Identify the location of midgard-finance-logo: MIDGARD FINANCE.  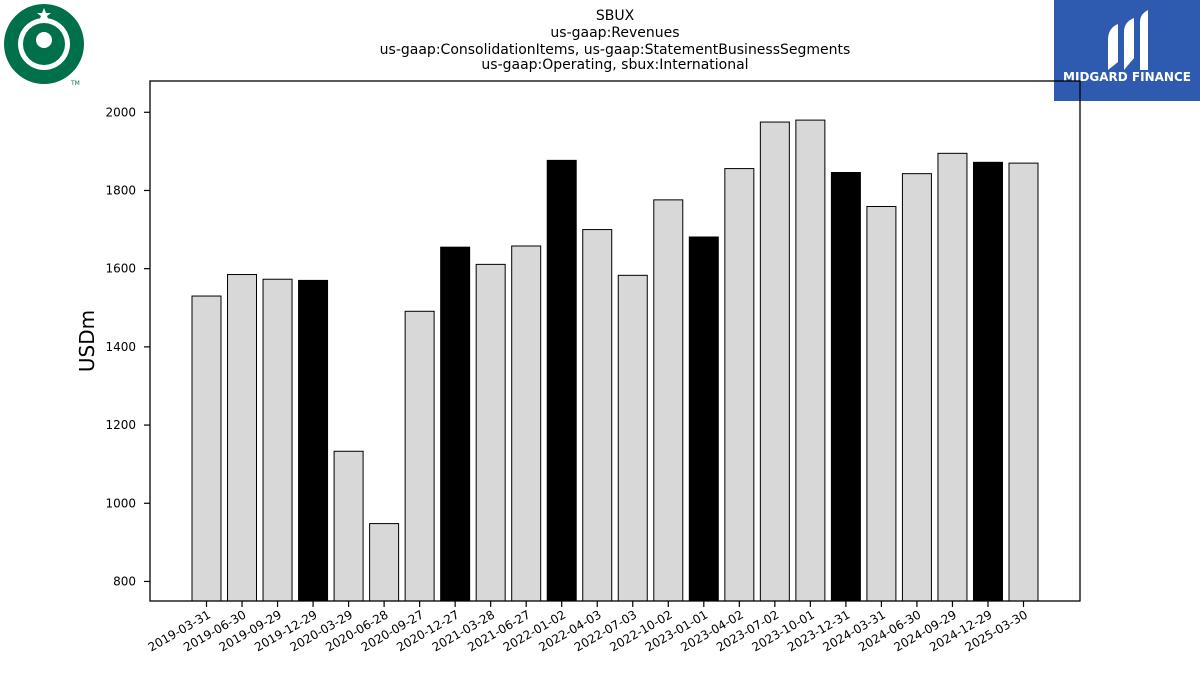
(1127, 50).